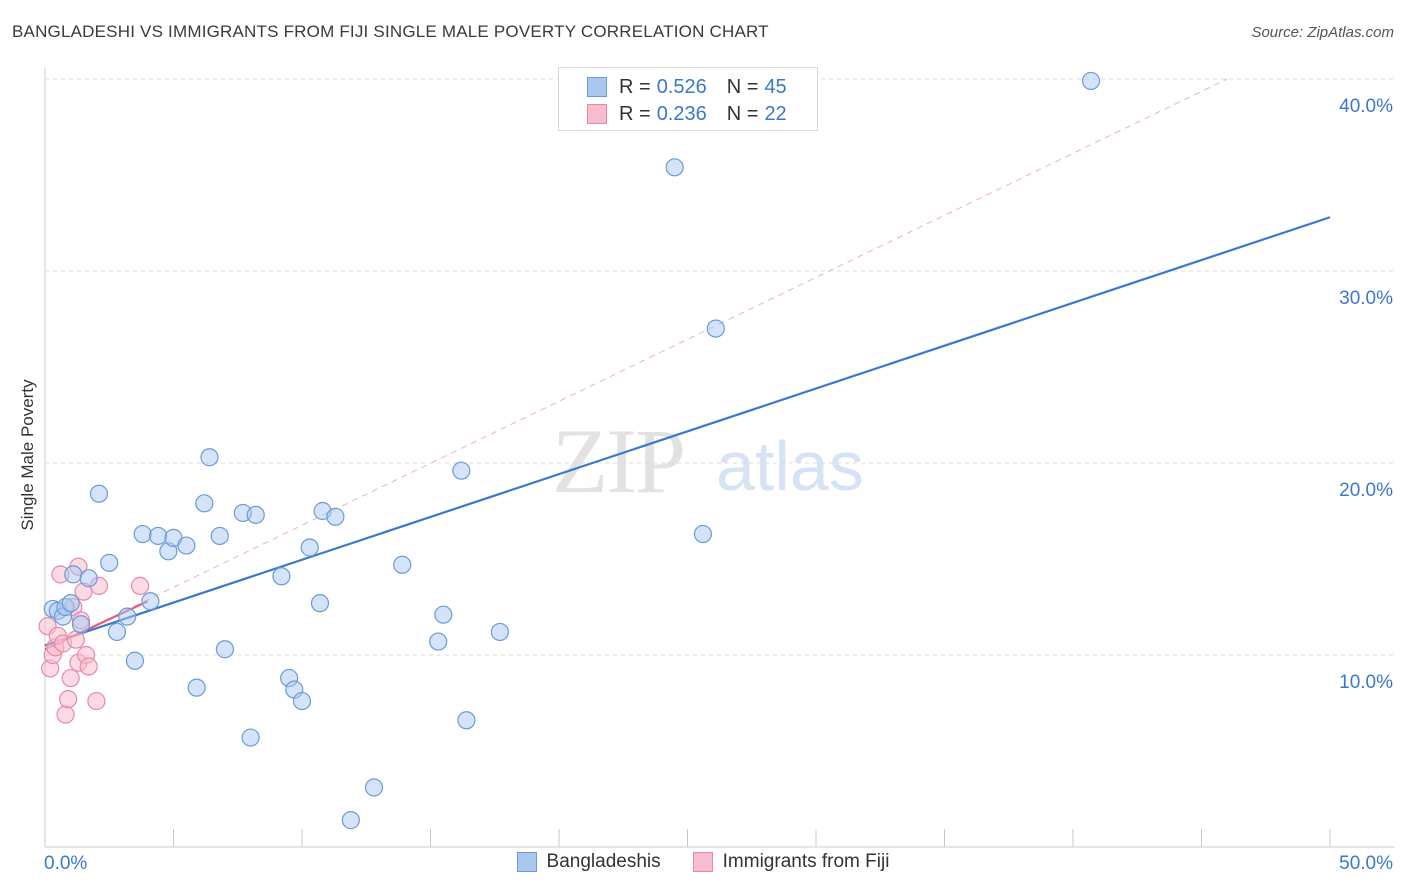 The image size is (1406, 892). Describe the element at coordinates (790, 466) in the screenshot. I see `watermark-atlas: atlas` at that location.